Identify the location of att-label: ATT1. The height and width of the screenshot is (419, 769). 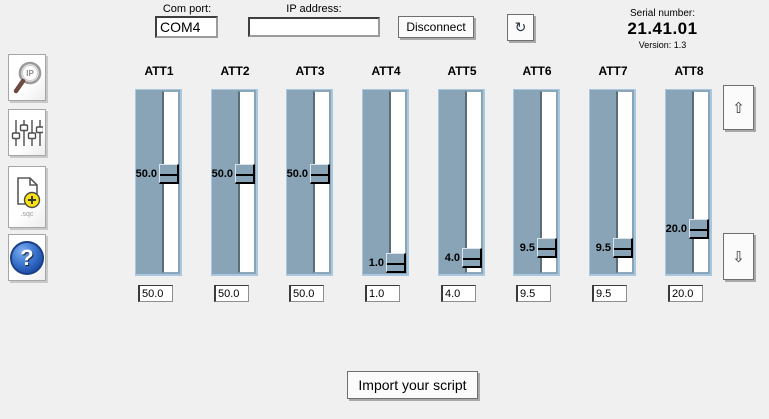
(159, 71).